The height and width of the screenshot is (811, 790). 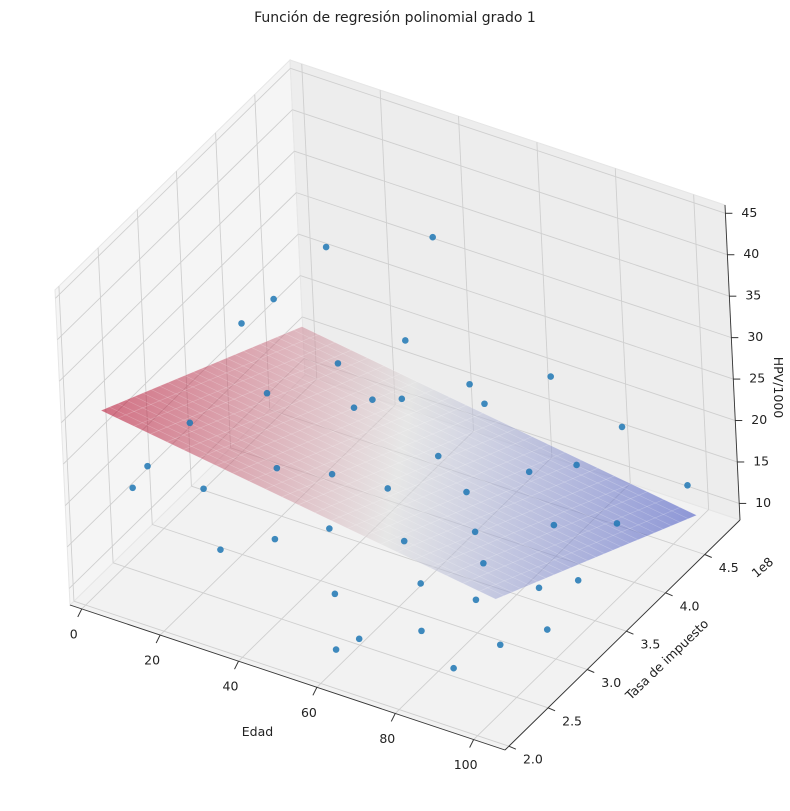 What do you see at coordinates (667, 659) in the screenshot?
I see `y-axis-label: Tasa de impuesto` at bounding box center [667, 659].